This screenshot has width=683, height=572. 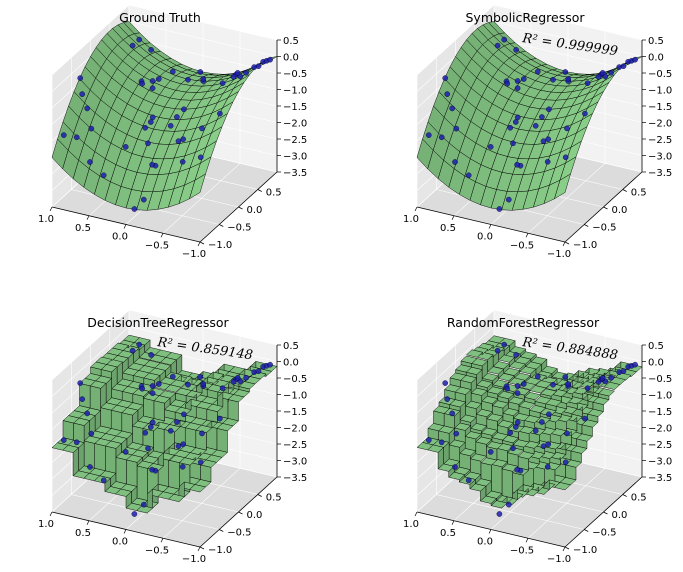 What do you see at coordinates (523, 322) in the screenshot?
I see `subplot-title: RandomForestRegressor` at bounding box center [523, 322].